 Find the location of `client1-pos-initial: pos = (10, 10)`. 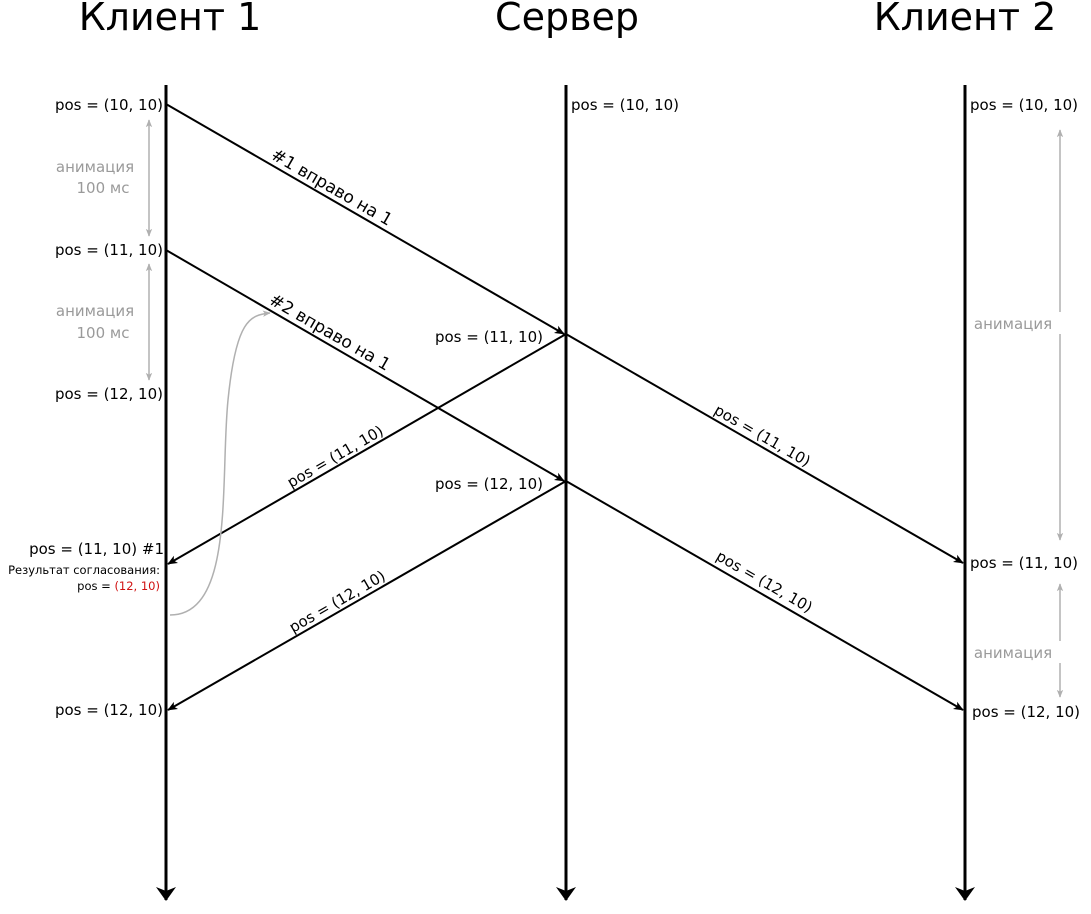

client1-pos-initial: pos = (10, 10) is located at coordinates (109, 105).